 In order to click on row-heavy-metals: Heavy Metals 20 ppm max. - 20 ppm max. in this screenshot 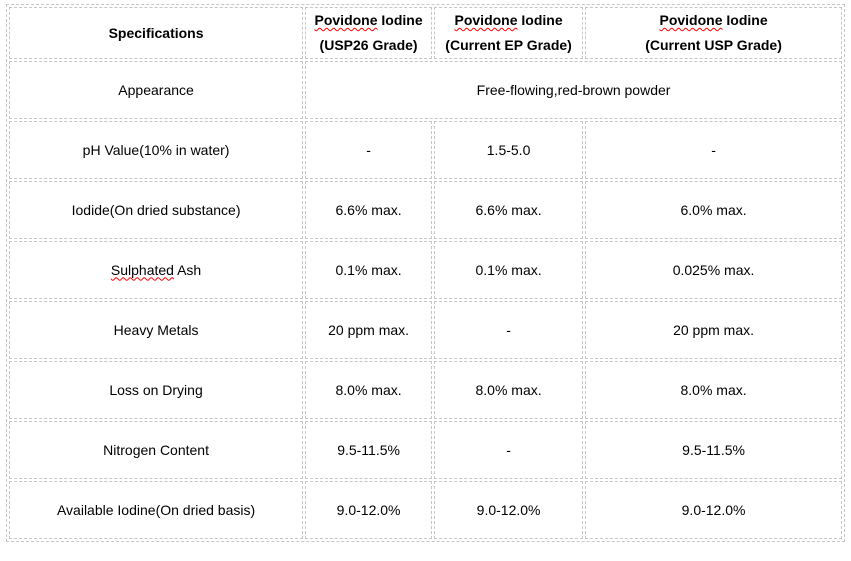, I will do `click(425, 330)`.